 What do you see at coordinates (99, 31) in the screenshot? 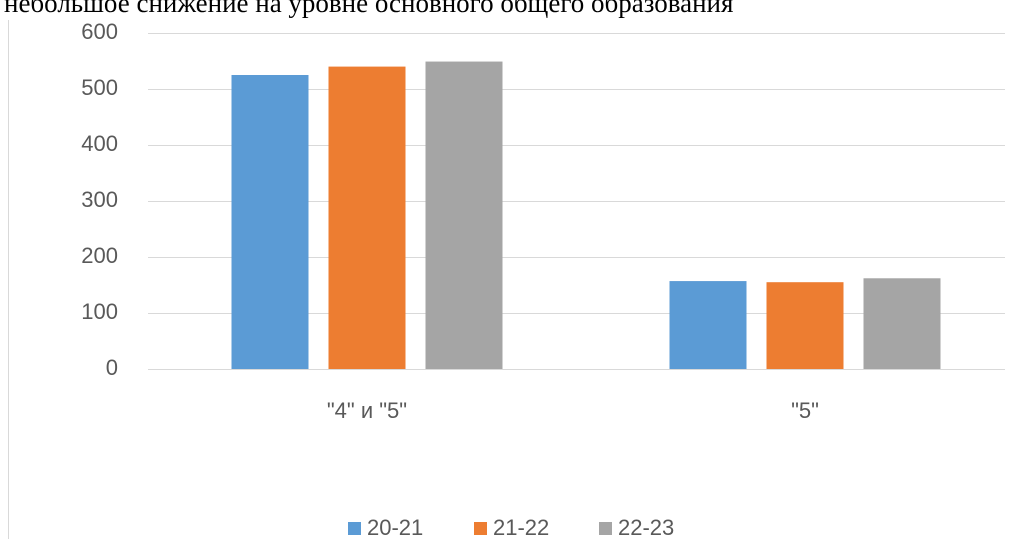
I see `y-tick-label: 600` at bounding box center [99, 31].